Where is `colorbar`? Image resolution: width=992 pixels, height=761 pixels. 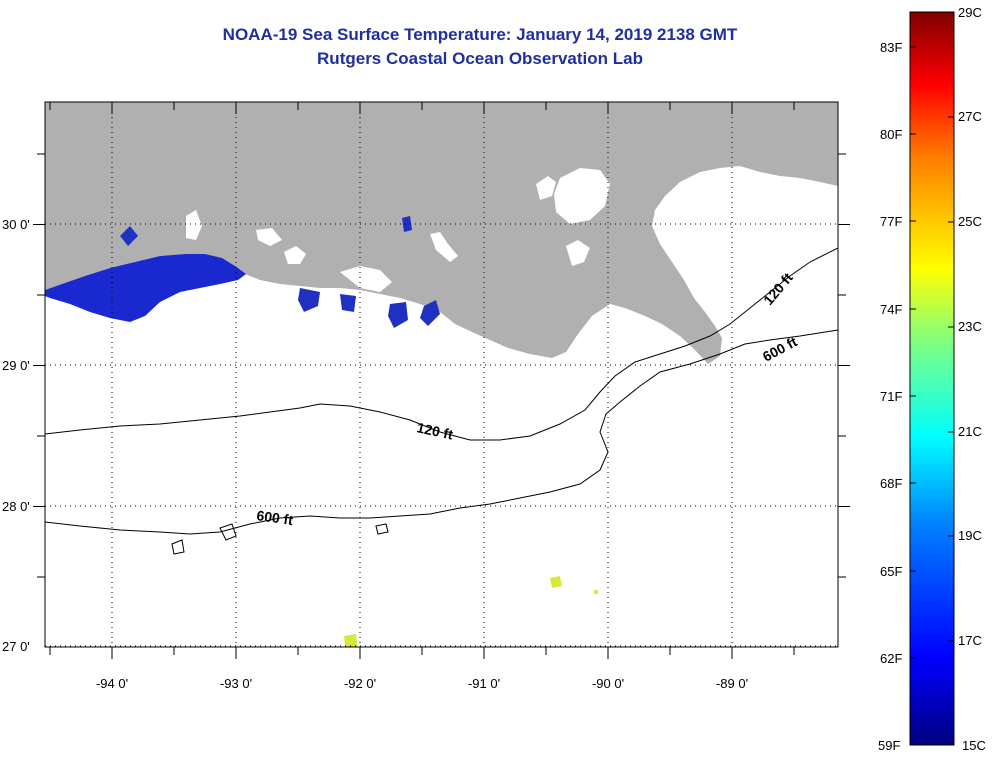 colorbar is located at coordinates (932, 378).